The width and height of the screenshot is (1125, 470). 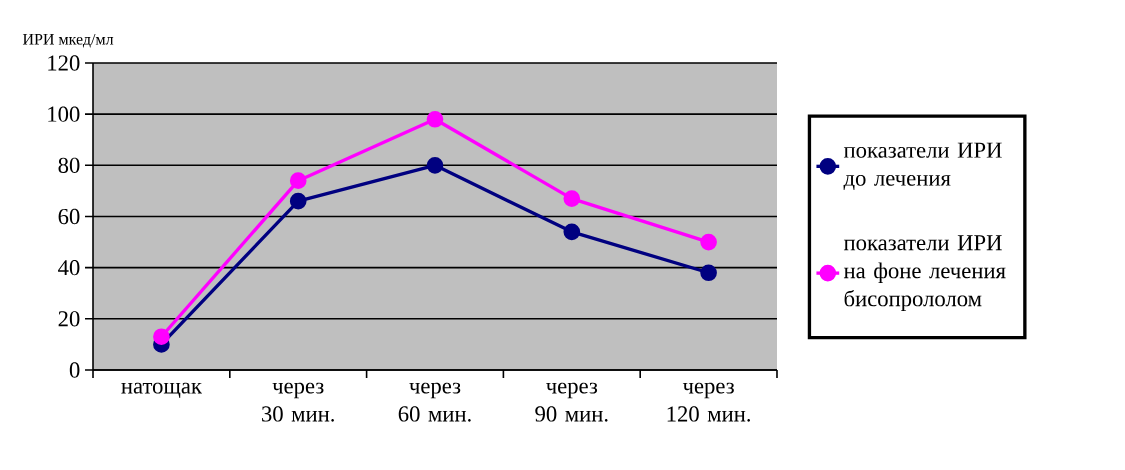 What do you see at coordinates (922, 166) in the screenshot?
I see `legend-label: показатели ИРИ до лечения` at bounding box center [922, 166].